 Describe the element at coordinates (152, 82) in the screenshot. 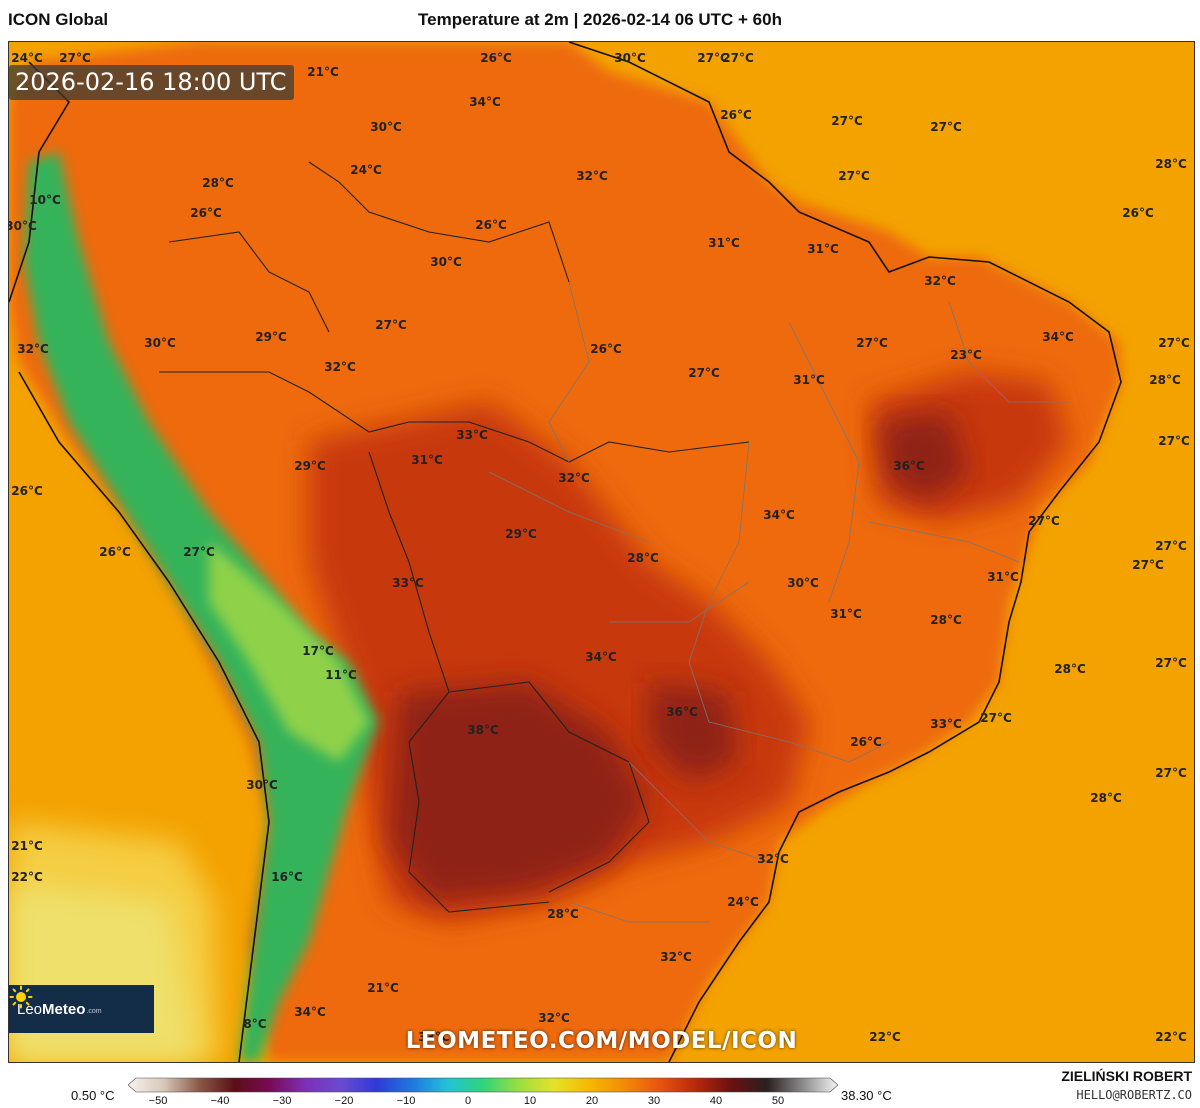

I see `forecast-timestamp: 2026-02-16 18:00 UTC` at that location.